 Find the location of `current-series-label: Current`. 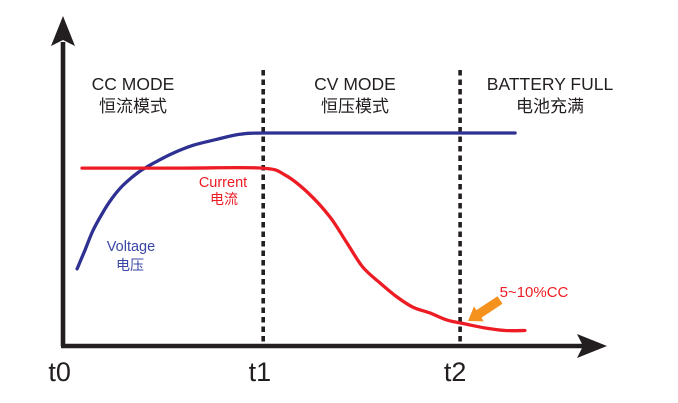

current-series-label: Current is located at coordinates (223, 183).